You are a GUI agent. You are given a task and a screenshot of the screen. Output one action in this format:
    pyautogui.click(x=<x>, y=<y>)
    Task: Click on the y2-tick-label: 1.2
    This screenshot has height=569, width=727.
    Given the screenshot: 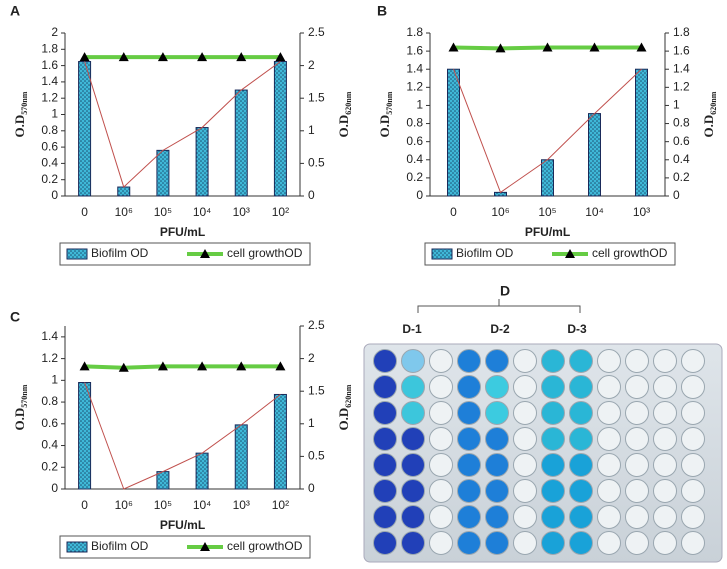 What is the action you would take?
    pyautogui.click(x=681, y=87)
    